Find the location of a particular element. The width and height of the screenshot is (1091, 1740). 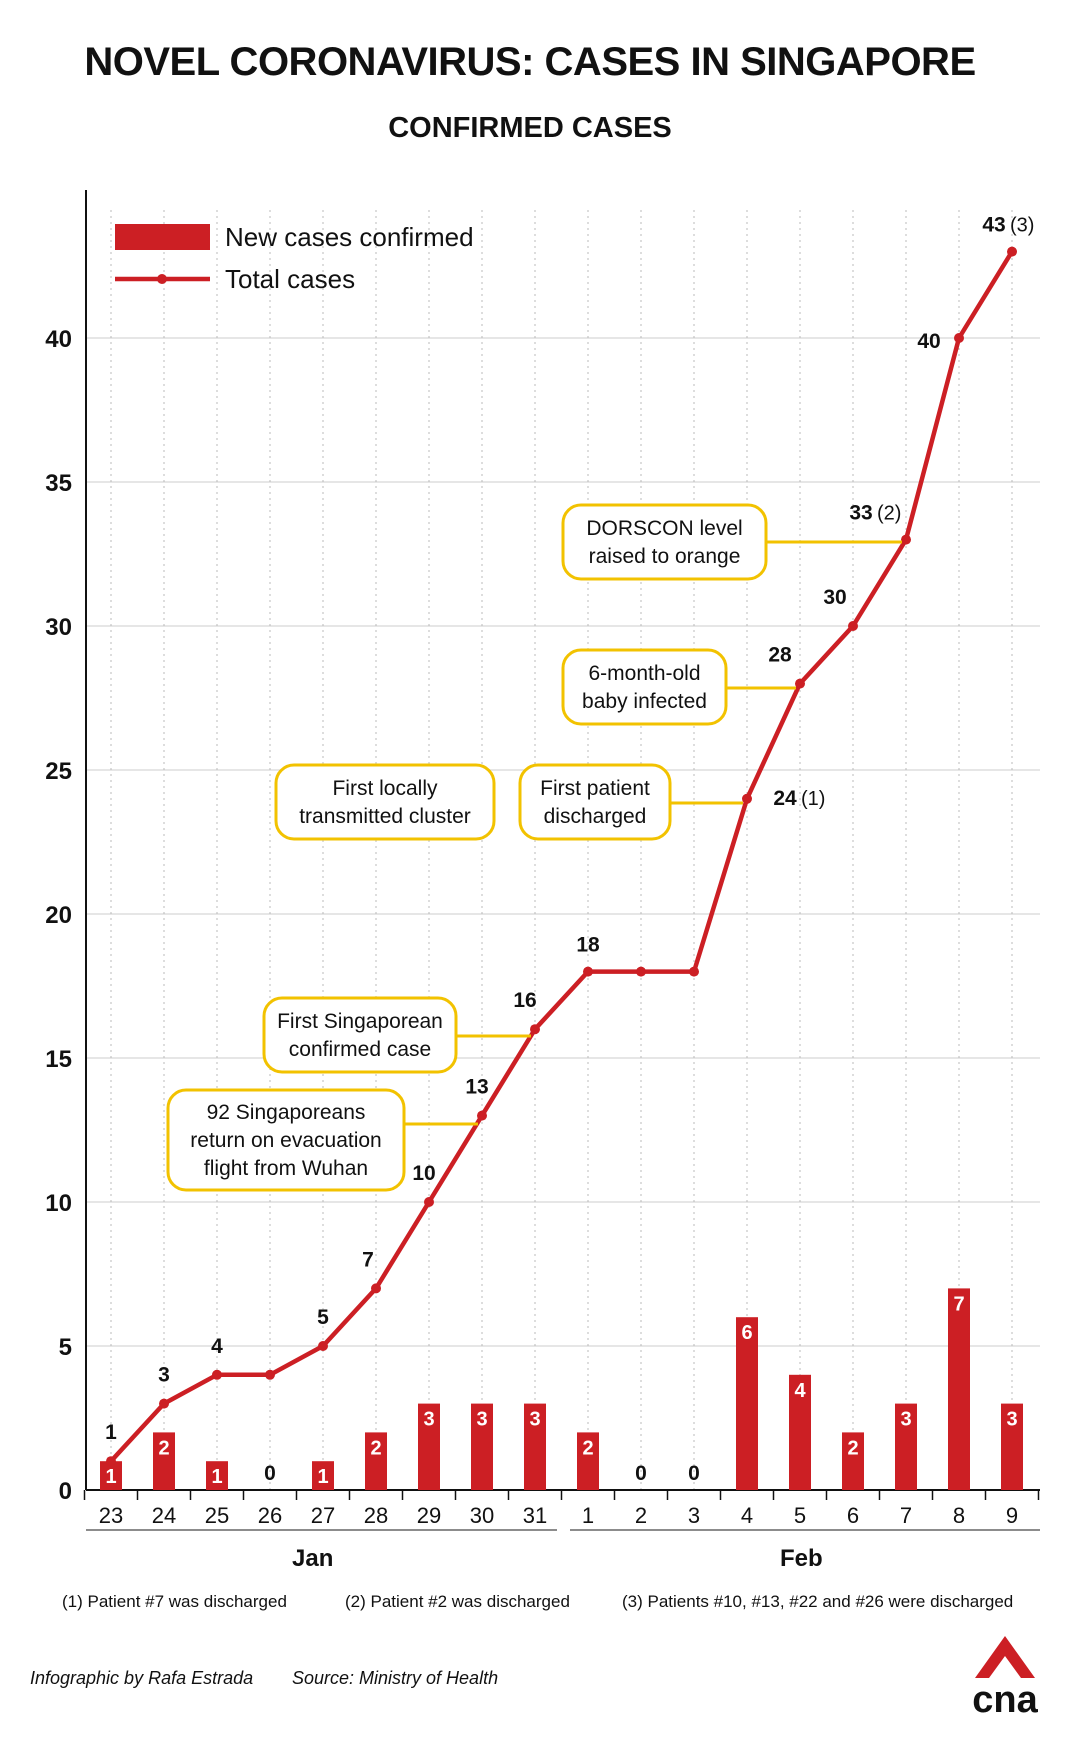

x-tick-label: 9 is located at coordinates (1012, 1515).